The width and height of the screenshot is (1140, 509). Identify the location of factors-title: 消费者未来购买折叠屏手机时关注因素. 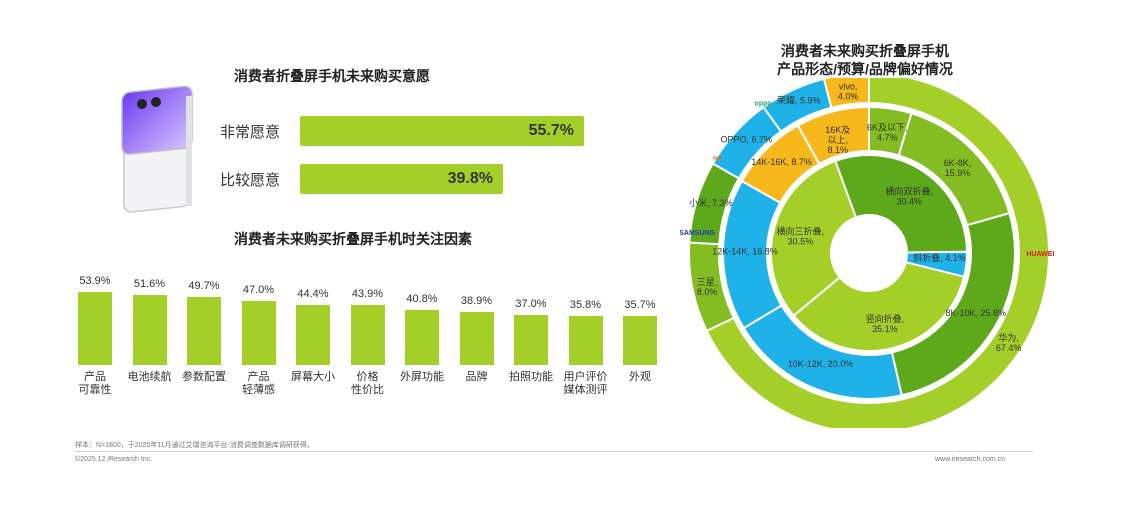
(353, 239).